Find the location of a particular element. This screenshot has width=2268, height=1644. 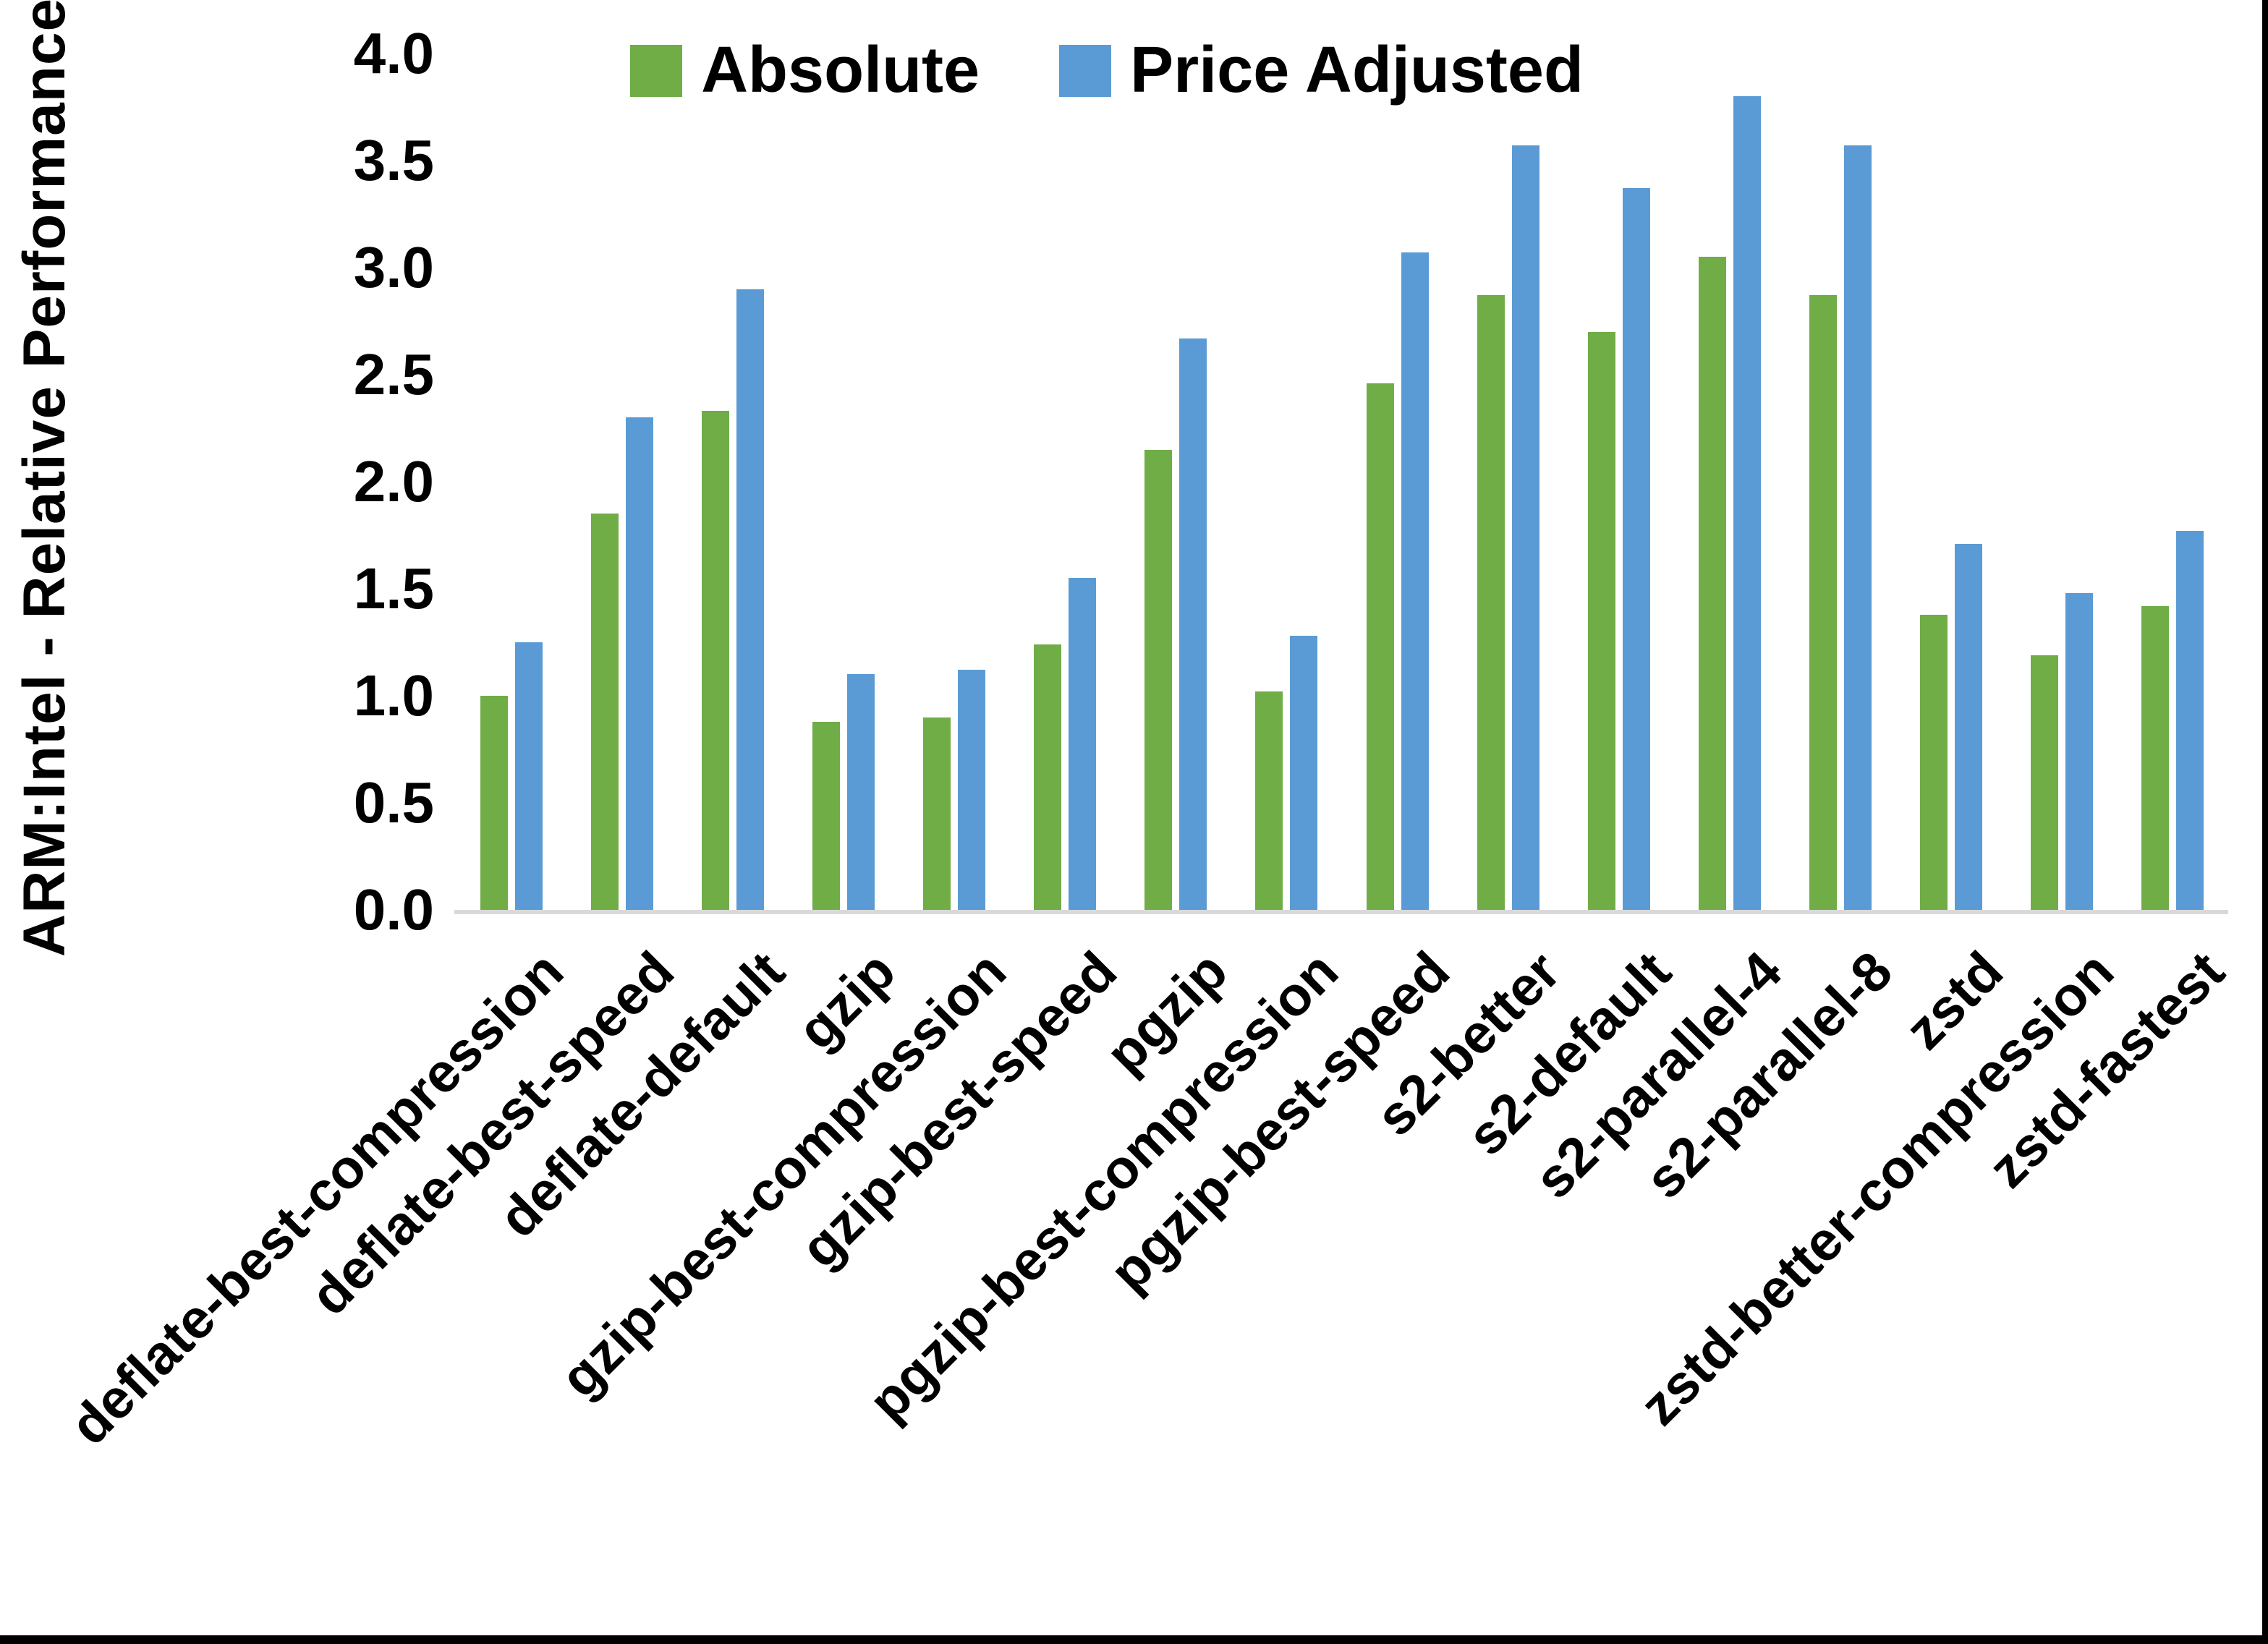

bar-price-adjusted-gzip-best-compression is located at coordinates (972, 790).